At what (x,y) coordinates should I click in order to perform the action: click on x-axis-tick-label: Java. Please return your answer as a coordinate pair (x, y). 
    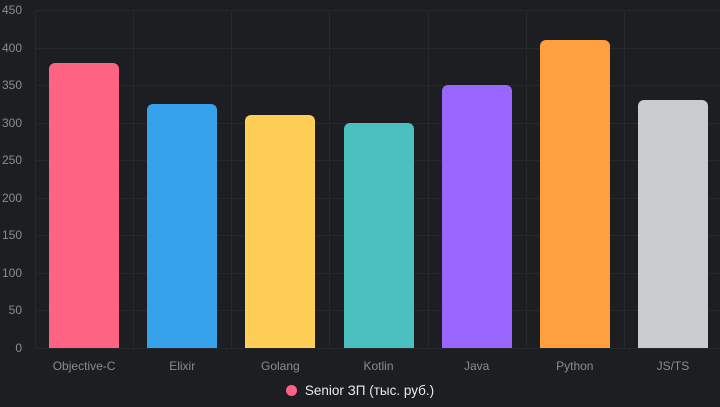
    Looking at the image, I should click on (476, 366).